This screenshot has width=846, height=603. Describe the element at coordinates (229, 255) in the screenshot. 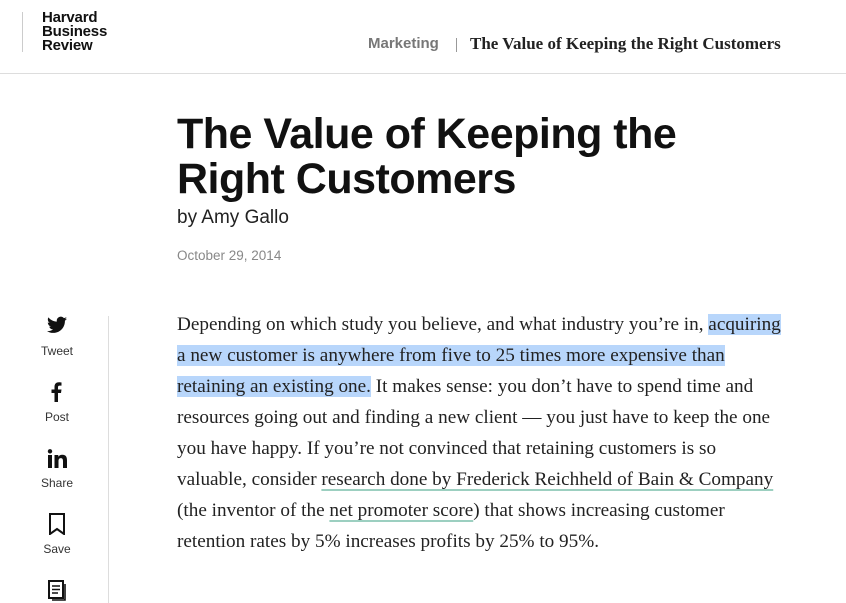

I see `date: October 29, 2014` at that location.